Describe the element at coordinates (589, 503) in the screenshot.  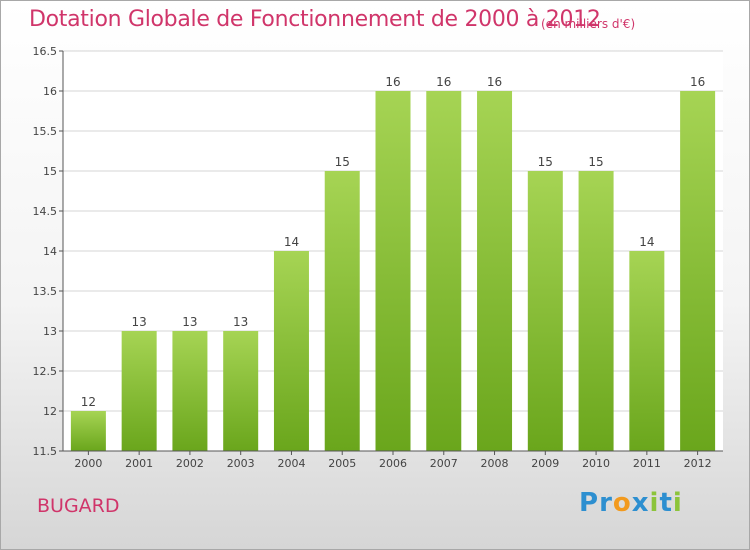
I see `logo-letter: P` at that location.